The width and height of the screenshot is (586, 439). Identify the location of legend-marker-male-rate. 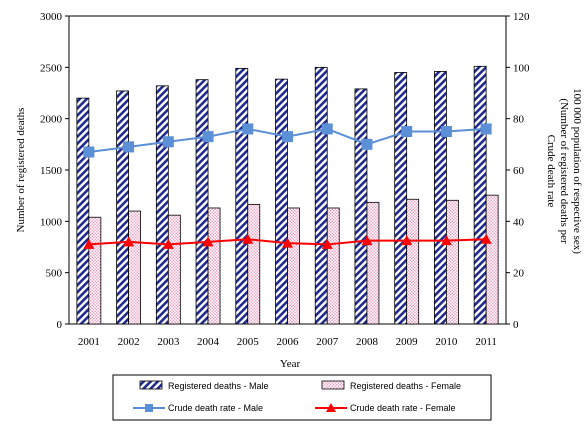
(149, 408).